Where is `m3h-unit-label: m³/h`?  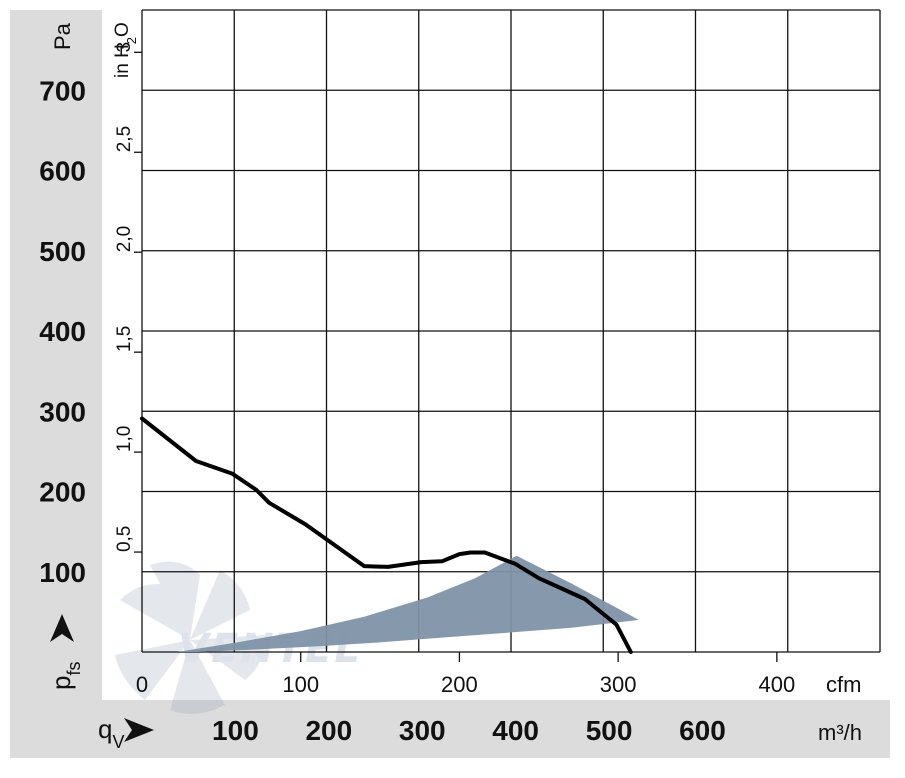
m3h-unit-label: m³/h is located at coordinates (840, 732).